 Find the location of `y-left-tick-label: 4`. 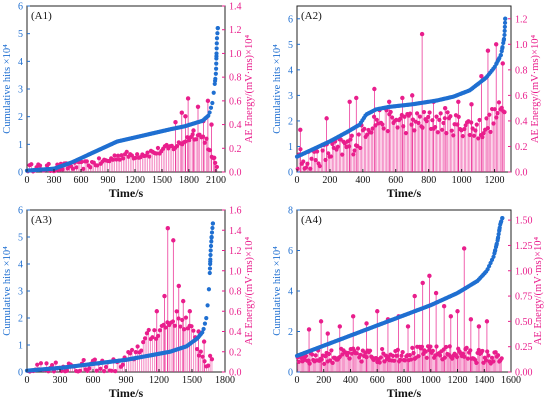

y-left-tick-label: 4 is located at coordinates (20, 265).